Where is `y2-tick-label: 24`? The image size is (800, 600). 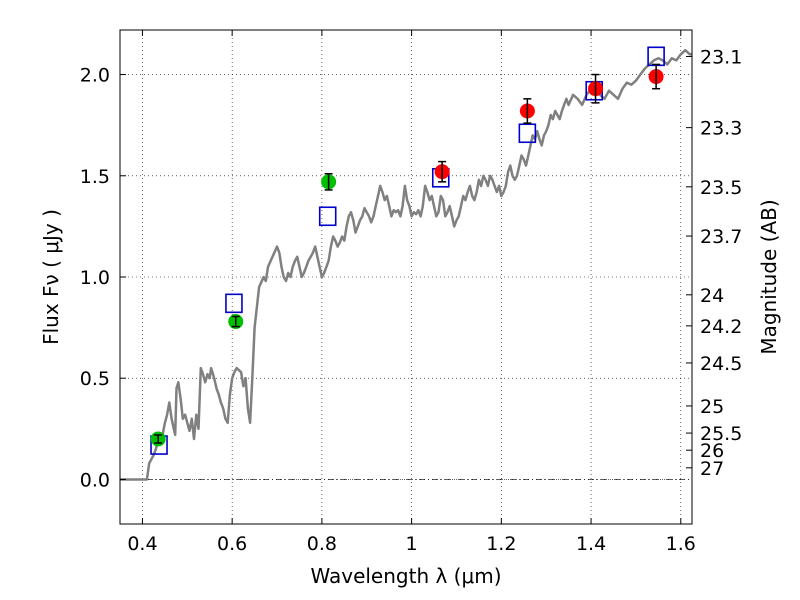
y2-tick-label: 24 is located at coordinates (712, 296).